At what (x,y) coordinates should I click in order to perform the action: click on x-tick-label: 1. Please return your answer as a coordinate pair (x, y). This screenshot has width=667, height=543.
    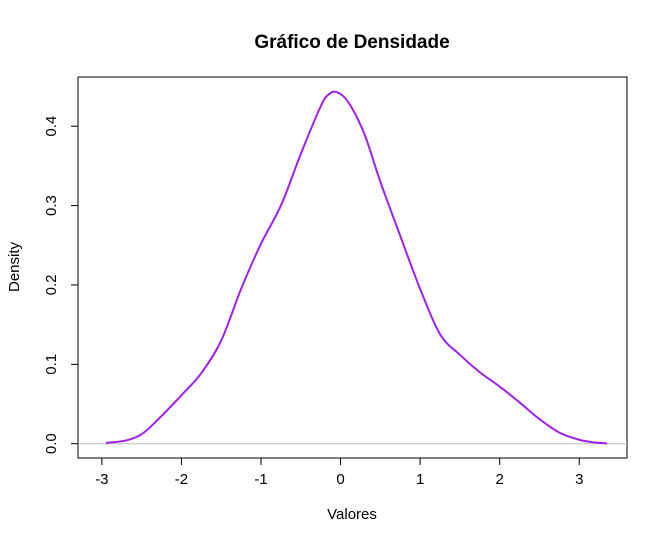
    Looking at the image, I should click on (420, 479).